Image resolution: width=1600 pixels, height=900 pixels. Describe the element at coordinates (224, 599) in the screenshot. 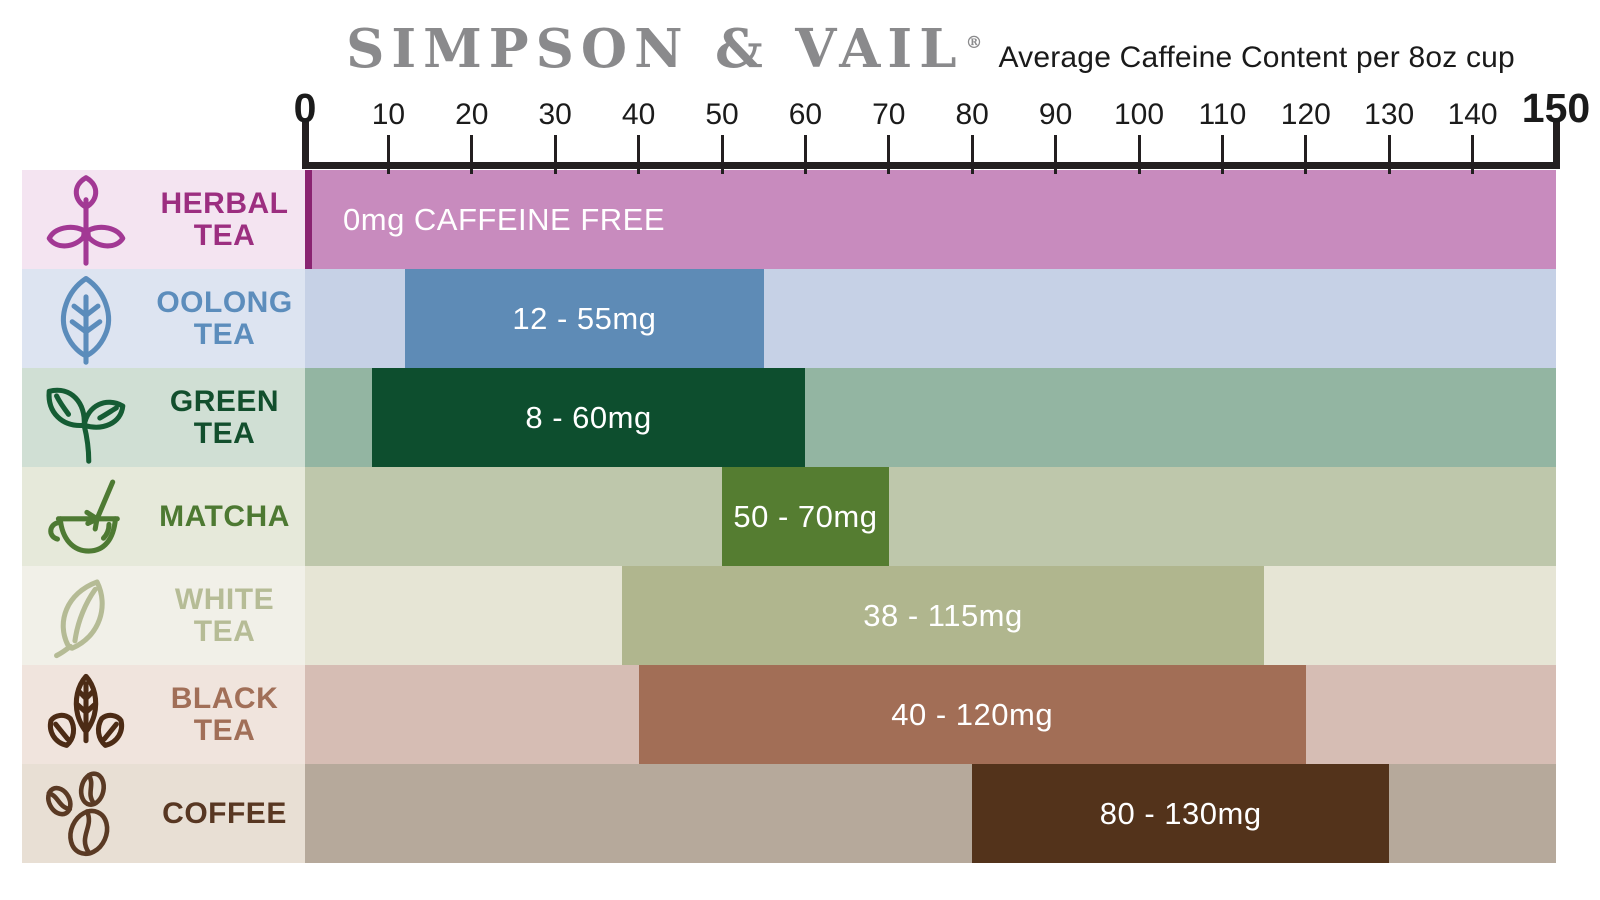

I see `row-label-line: WHITE` at that location.